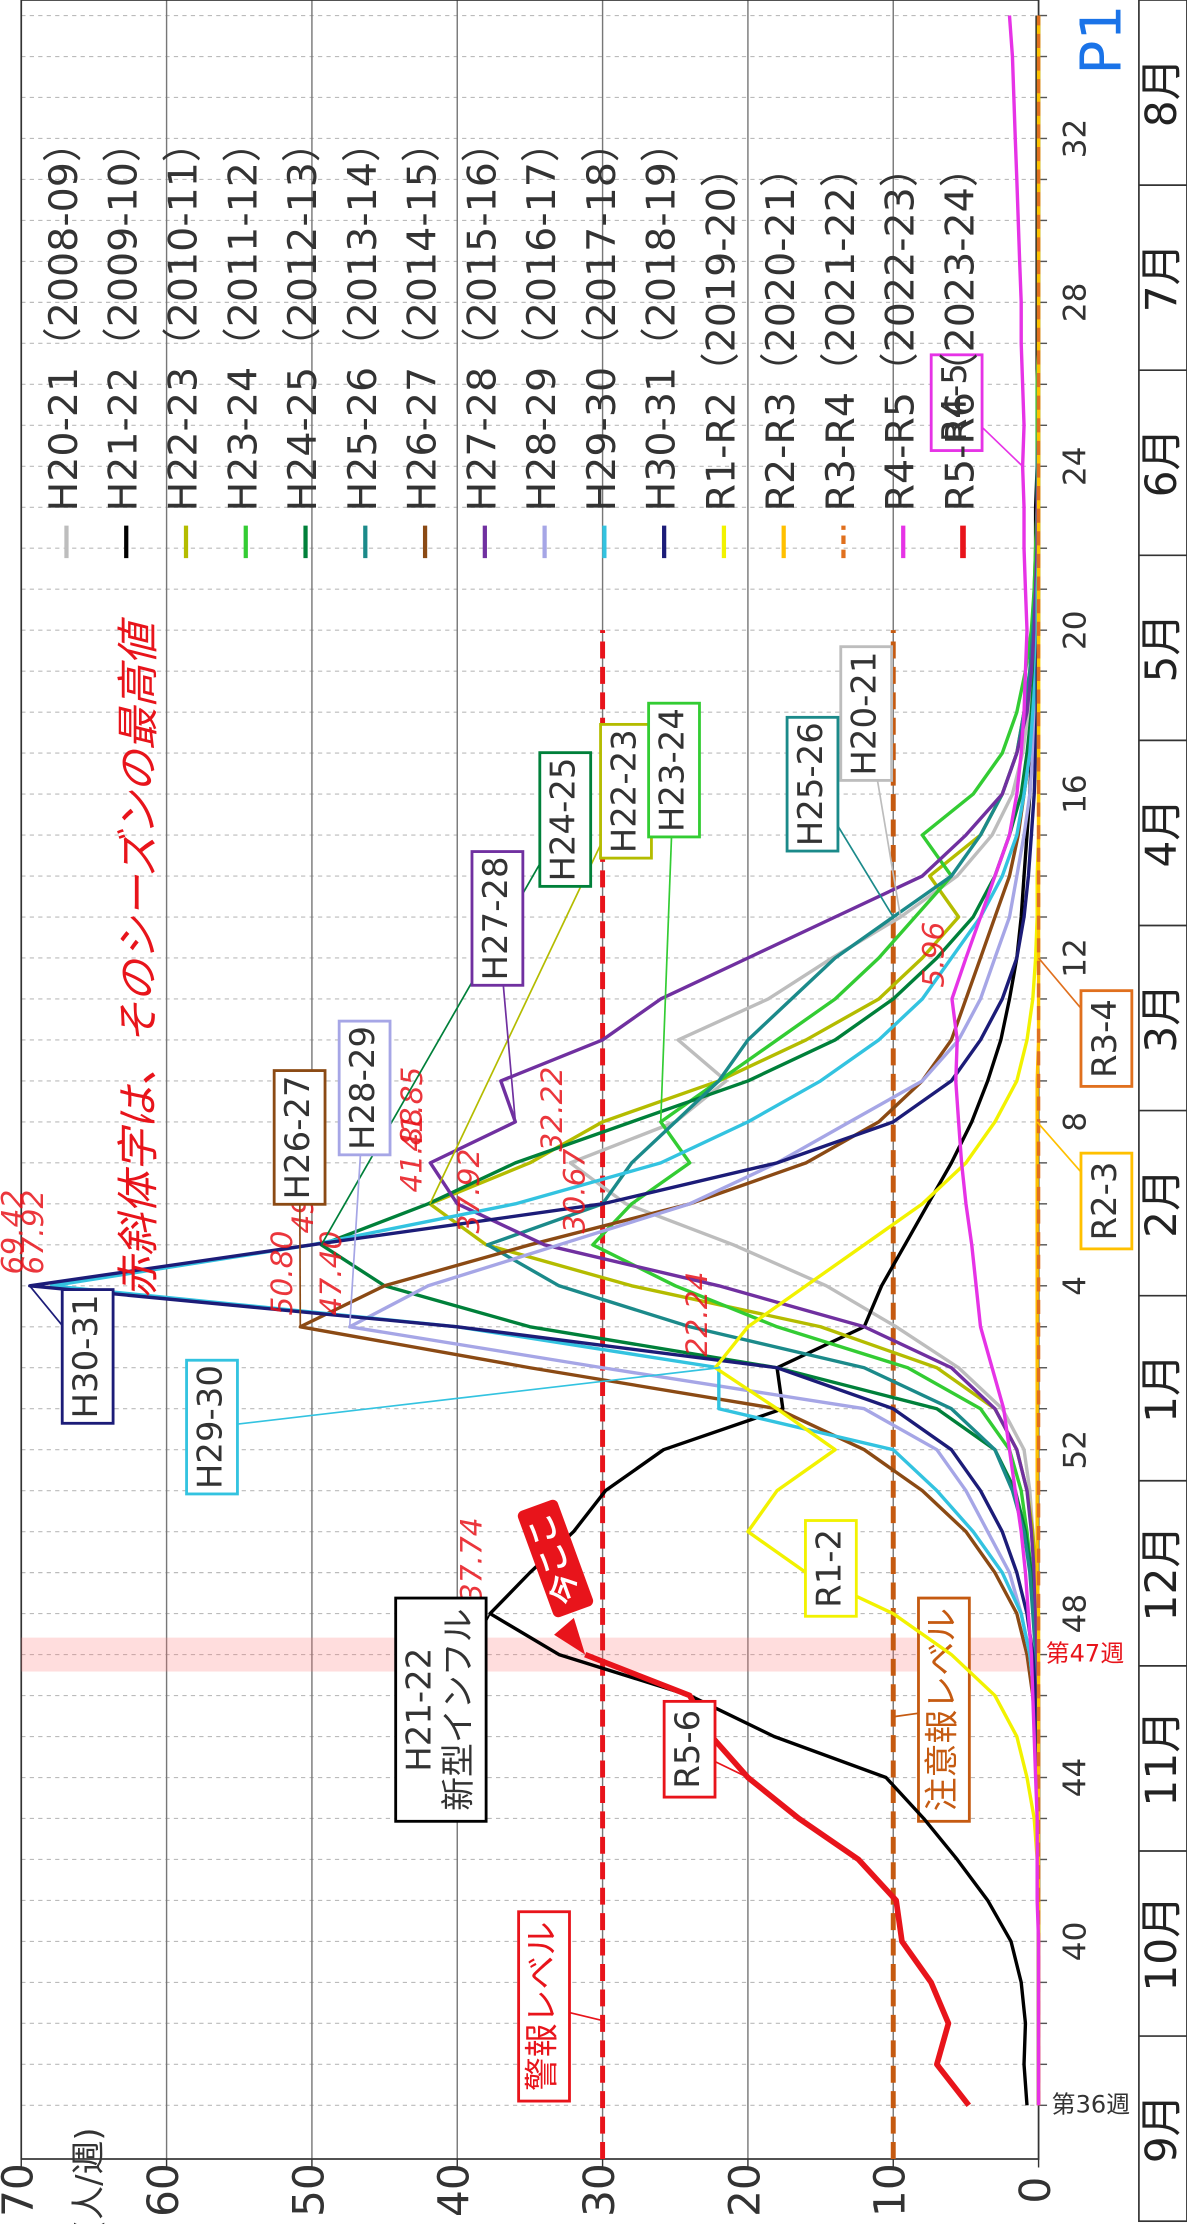 The width and height of the screenshot is (1187, 2224). Describe the element at coordinates (1161, 277) in the screenshot. I see `month-label: 7月` at that location.